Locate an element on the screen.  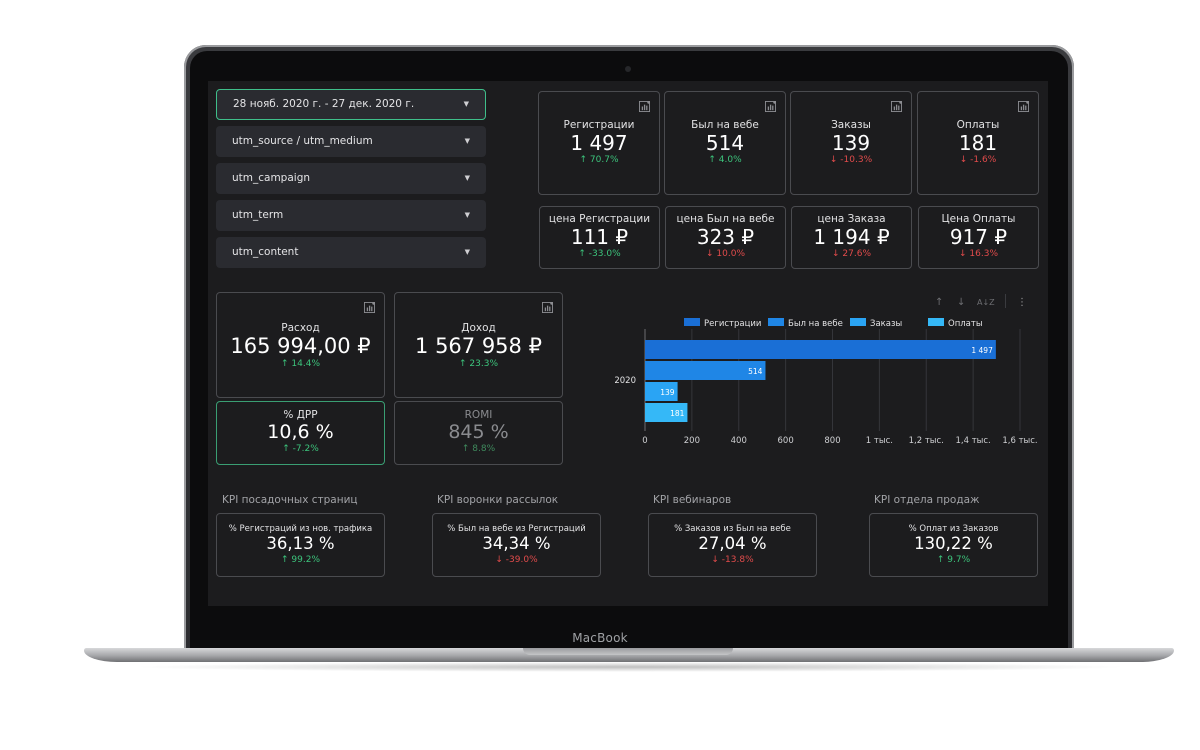
card-delta: ↑ 23.3% is located at coordinates (478, 364).